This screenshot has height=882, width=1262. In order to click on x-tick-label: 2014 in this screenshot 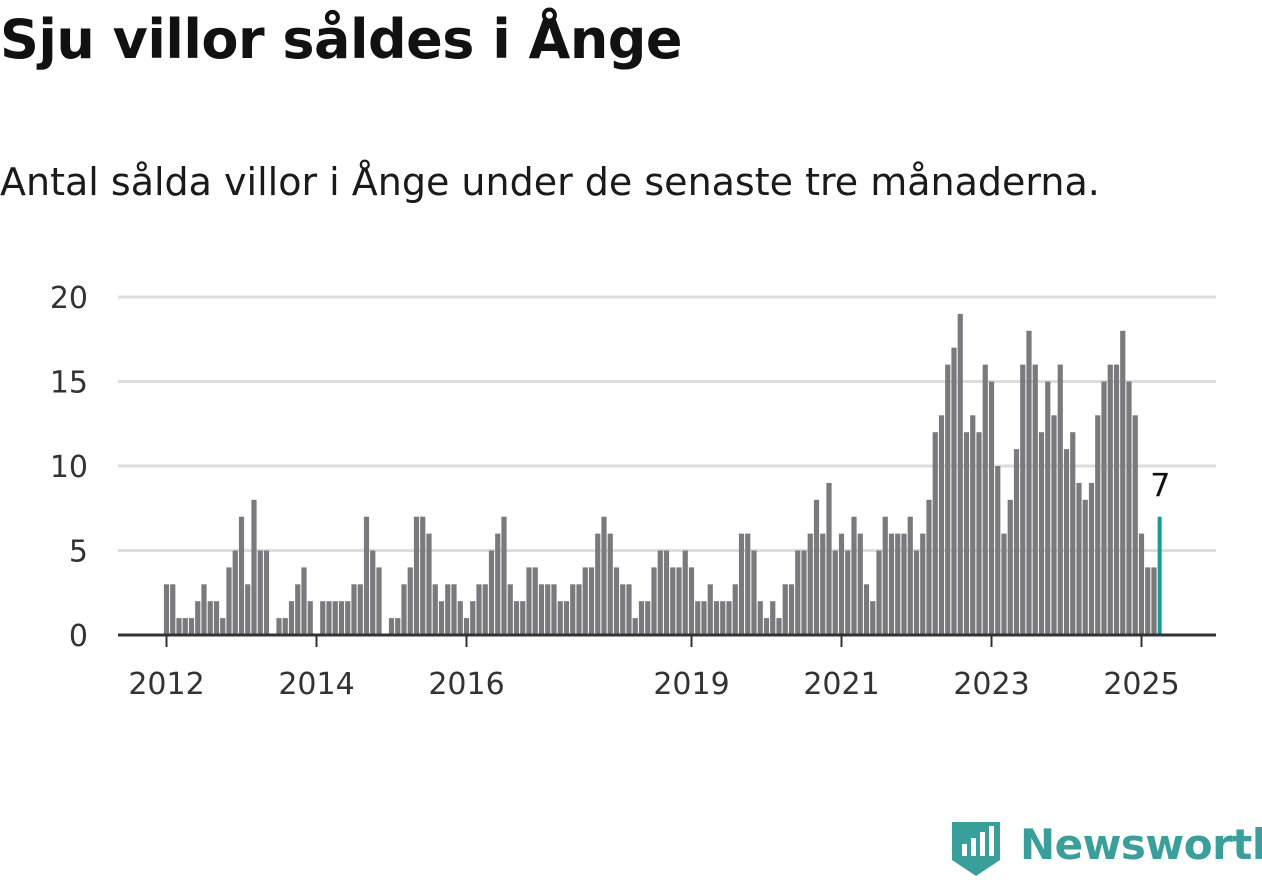, I will do `click(316, 684)`.